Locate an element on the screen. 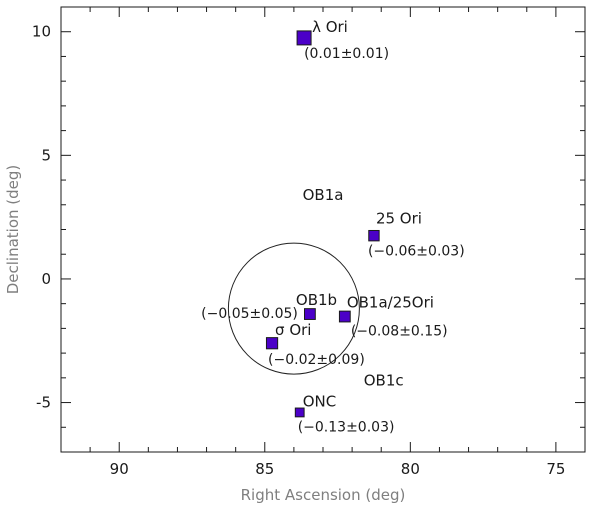  point-name-label: λ Ori is located at coordinates (330, 27).